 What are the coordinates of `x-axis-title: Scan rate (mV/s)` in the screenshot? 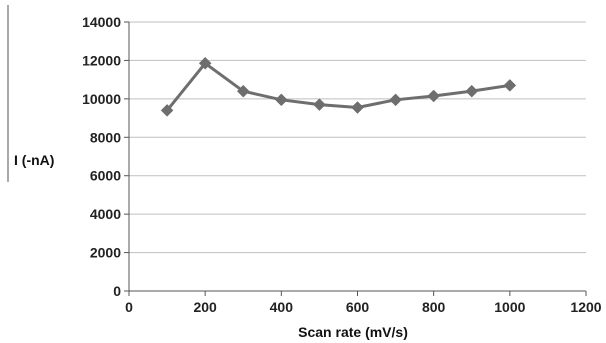 It's located at (353, 332).